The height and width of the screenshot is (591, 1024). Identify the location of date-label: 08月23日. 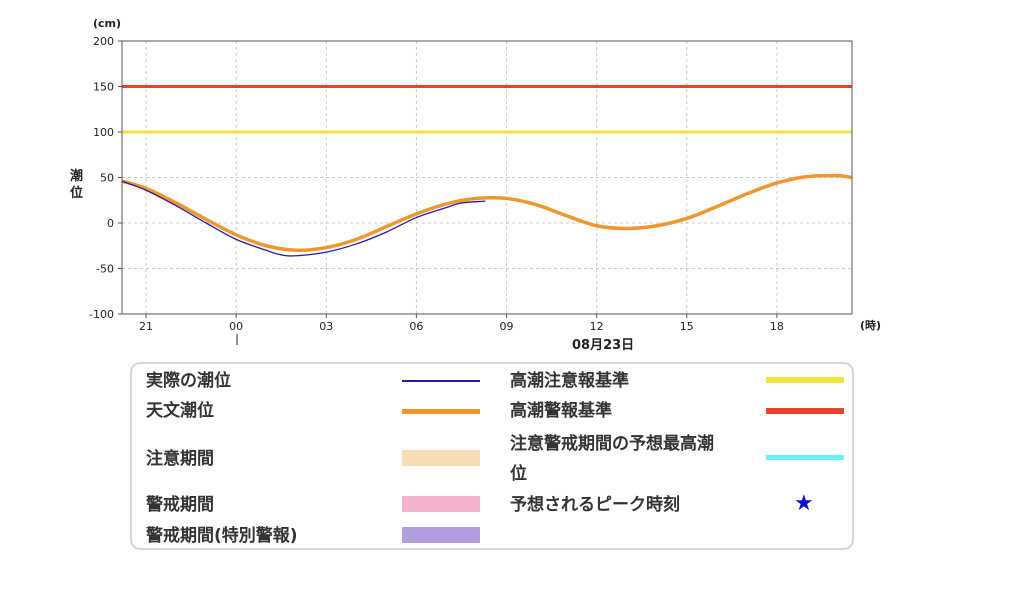
(603, 345).